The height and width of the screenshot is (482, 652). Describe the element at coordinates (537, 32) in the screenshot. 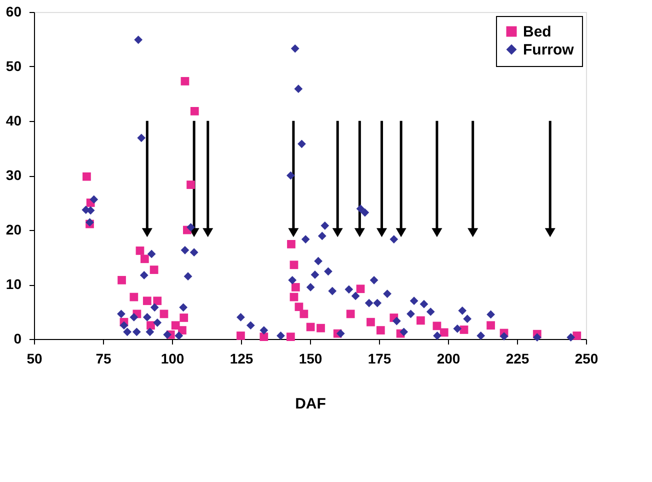

I see `legend-label: Bed` at that location.